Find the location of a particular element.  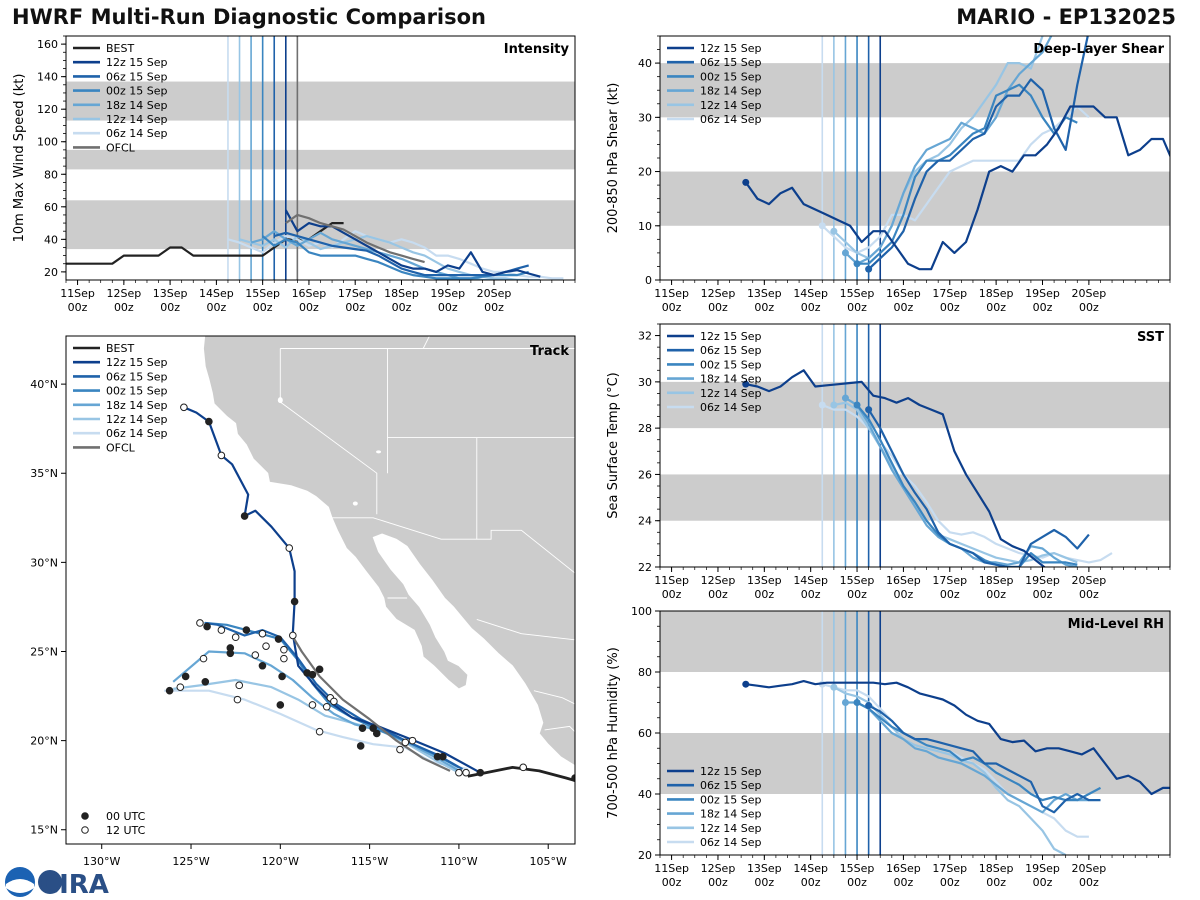

y-tick-label: 20 is located at coordinates (645, 855).